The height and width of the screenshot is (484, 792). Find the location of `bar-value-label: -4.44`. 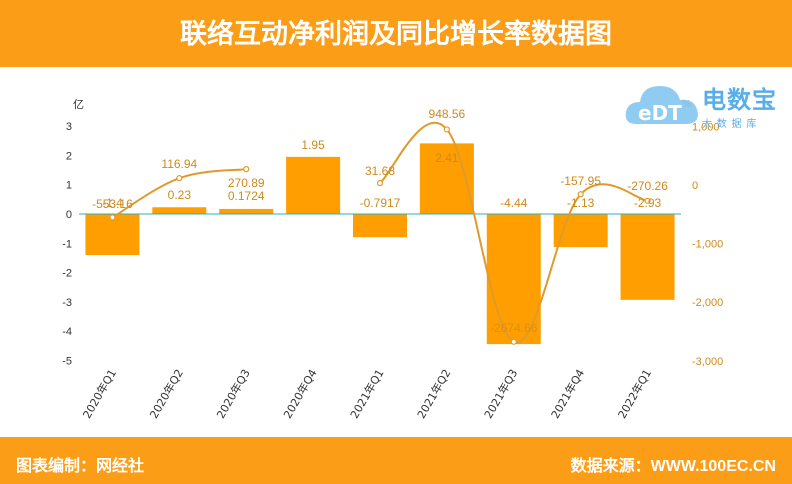

bar-value-label: -4.44 is located at coordinates (514, 203).